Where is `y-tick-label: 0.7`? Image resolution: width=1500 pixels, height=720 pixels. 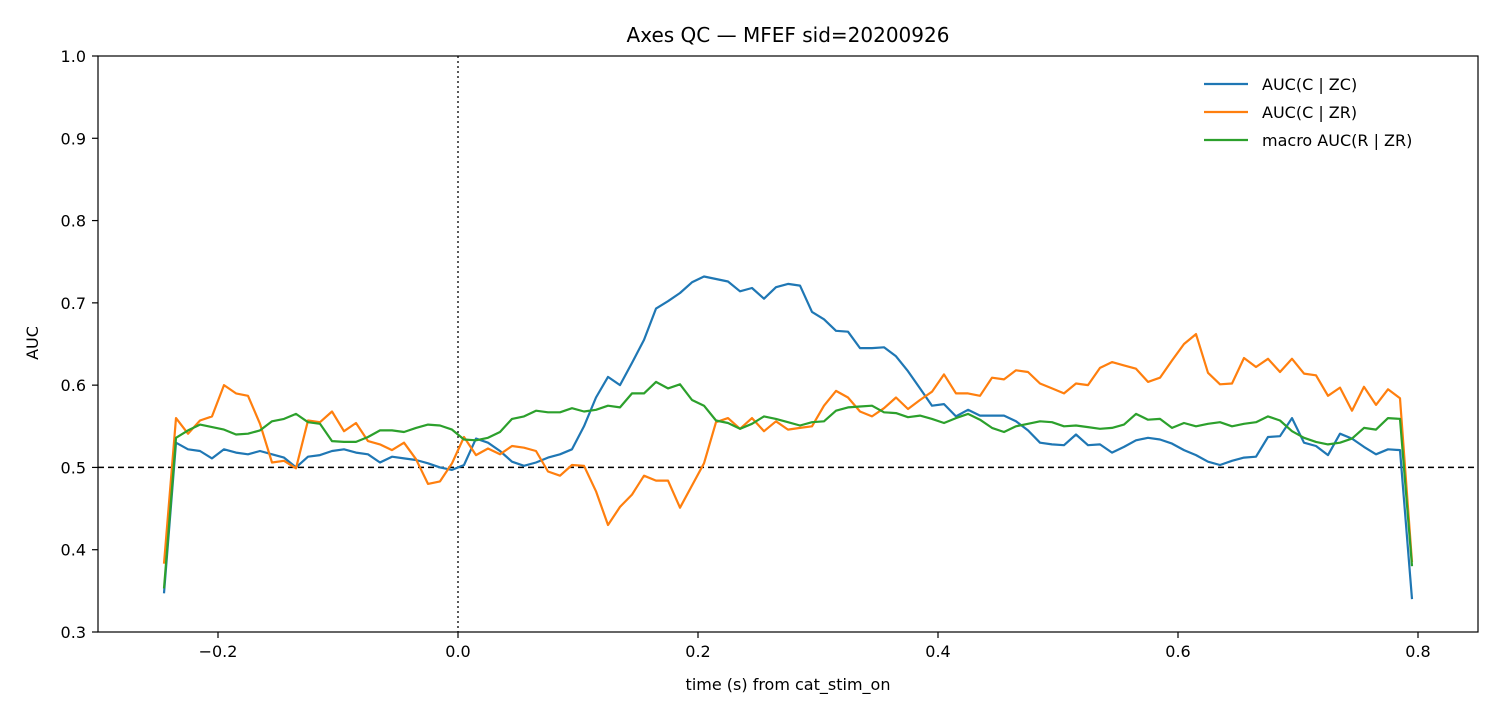 y-tick-label: 0.7 is located at coordinates (73, 303).